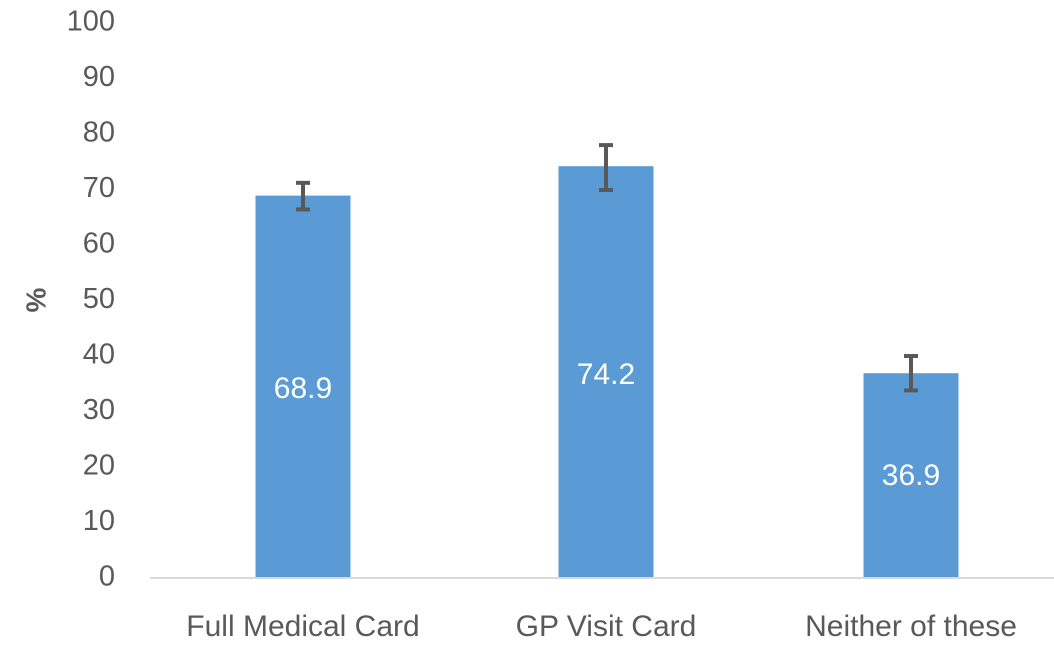  I want to click on y-axis-ticks: 0 10 20 30 40 50 60 70 80 90 100, so click(91, 299).